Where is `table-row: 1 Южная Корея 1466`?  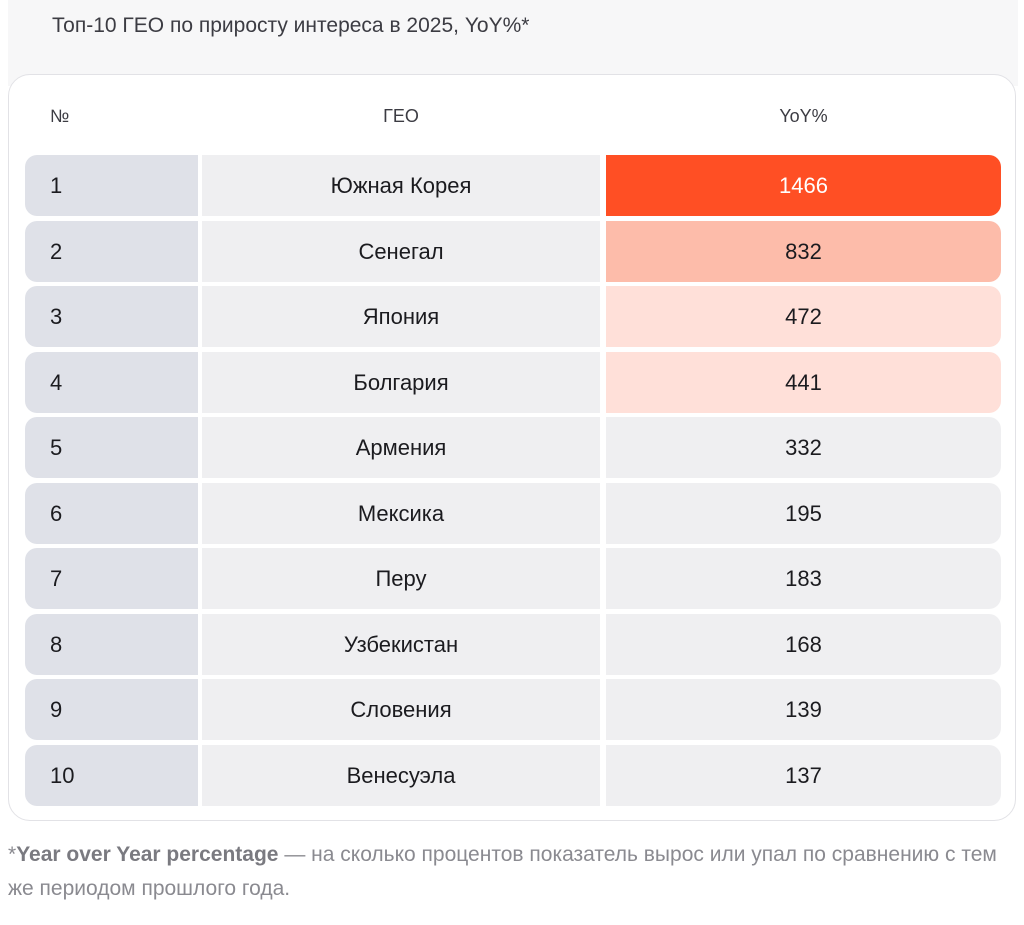 table-row: 1 Южная Корея 1466 is located at coordinates (513, 185).